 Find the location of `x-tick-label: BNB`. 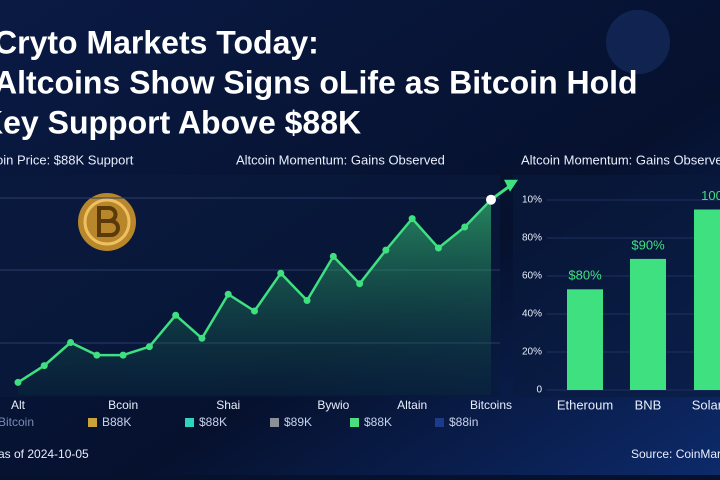

x-tick-label: BNB is located at coordinates (648, 404).